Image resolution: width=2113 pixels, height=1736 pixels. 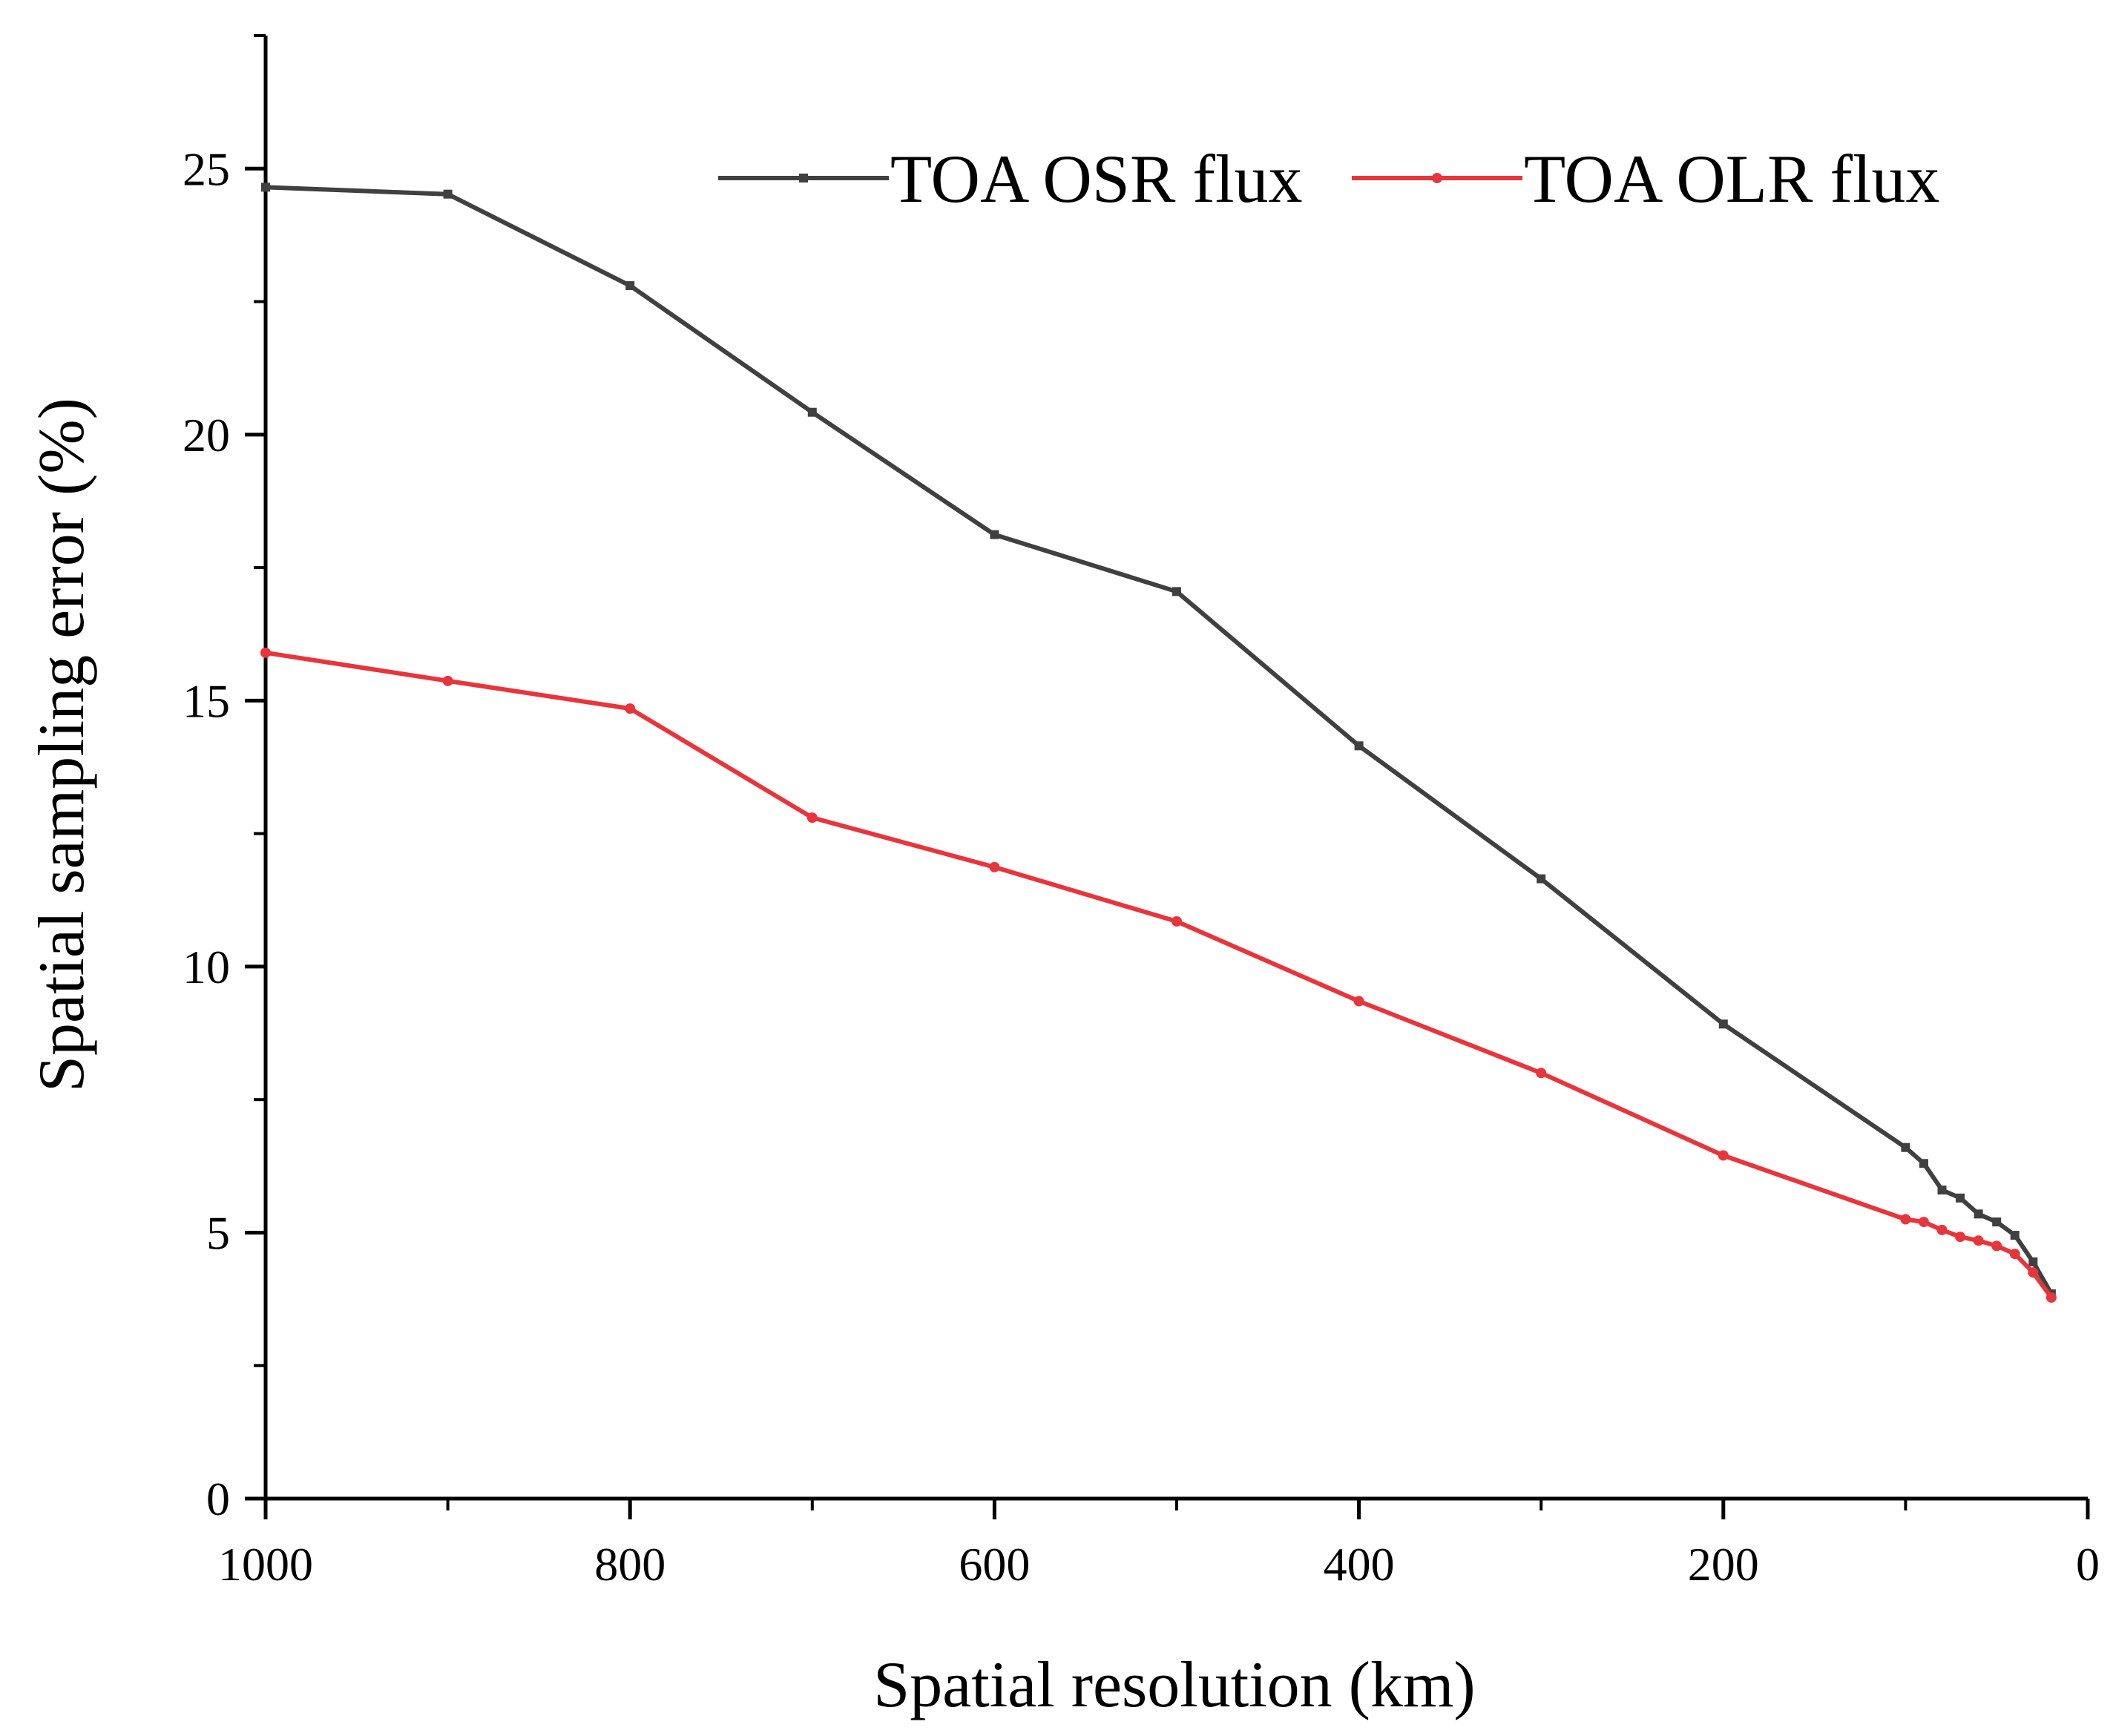 I want to click on legend-item-1: TOA OSR flux, so click(x=1010, y=179).